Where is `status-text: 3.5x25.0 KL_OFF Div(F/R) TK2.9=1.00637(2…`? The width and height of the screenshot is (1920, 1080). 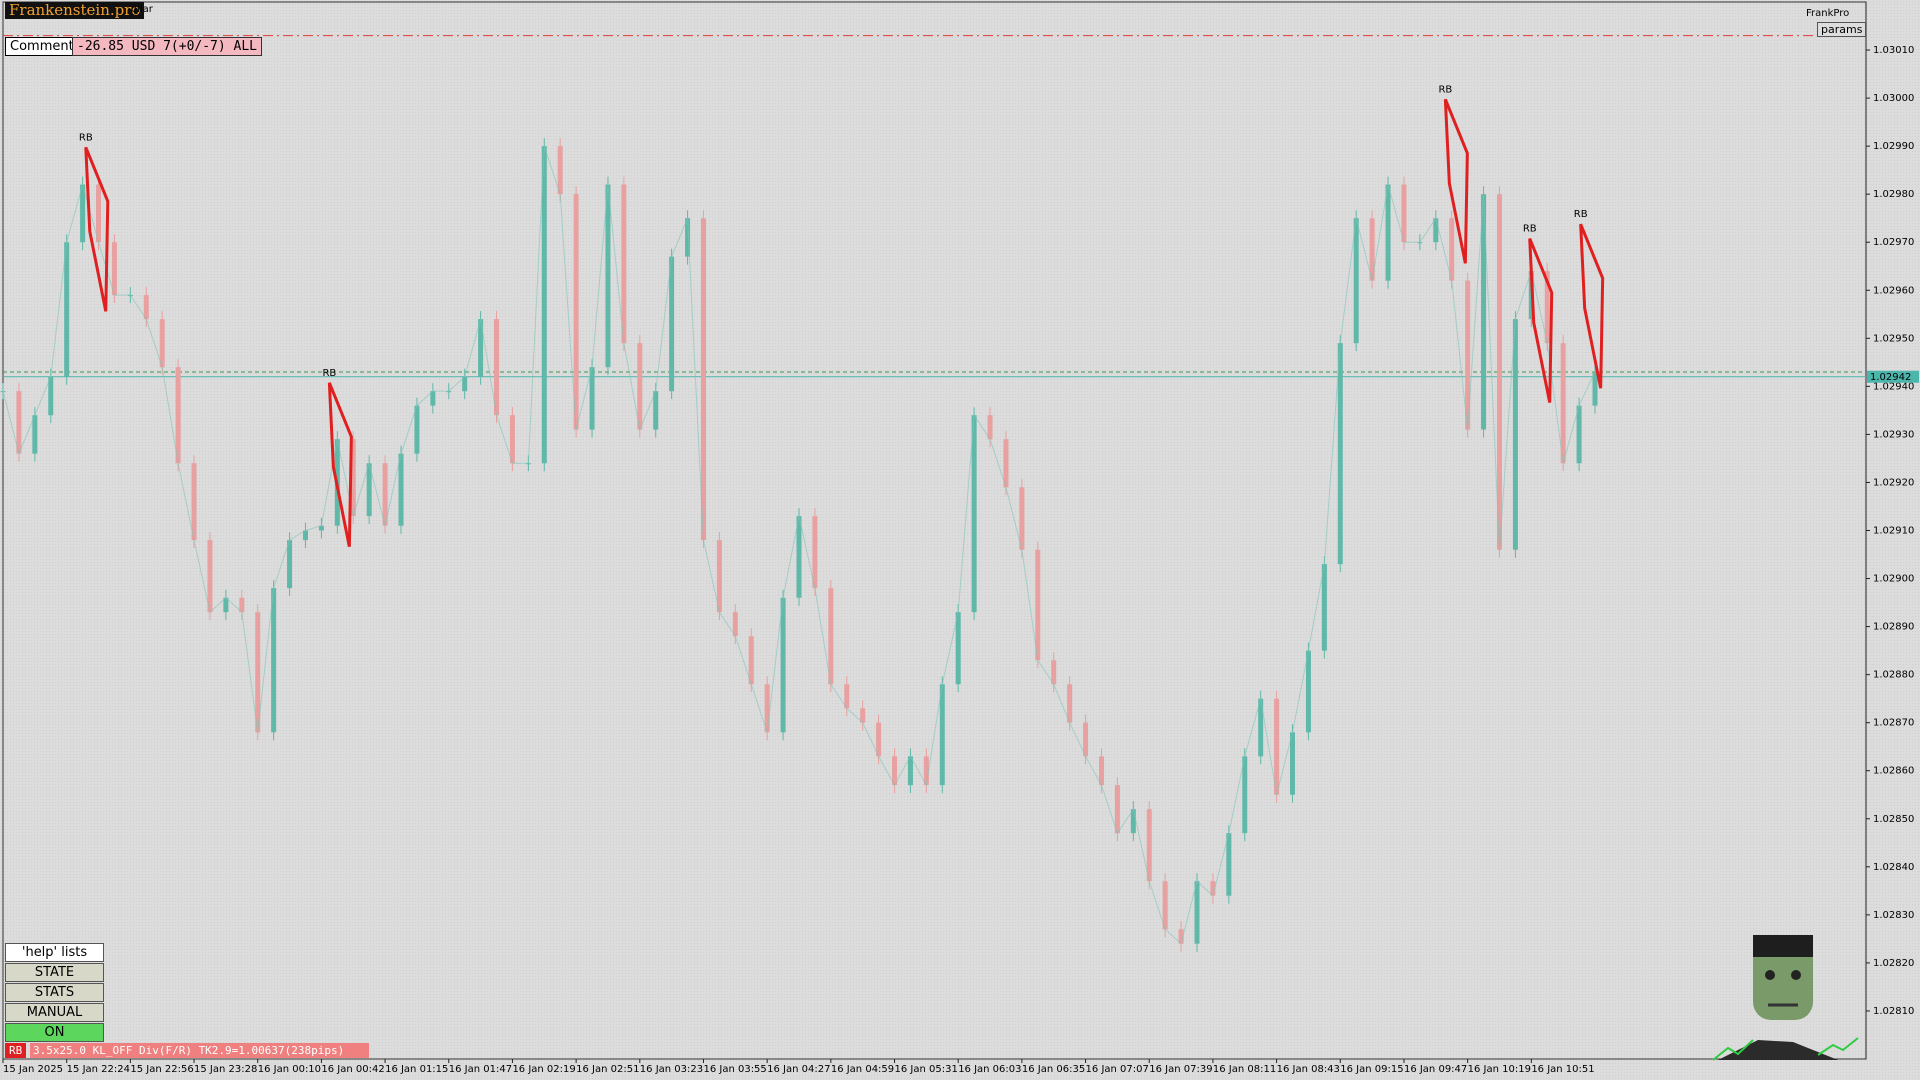
status-text: 3.5x25.0 KL_OFF Div(F/R) TK2.9=1.00637(2… is located at coordinates (199, 1050).